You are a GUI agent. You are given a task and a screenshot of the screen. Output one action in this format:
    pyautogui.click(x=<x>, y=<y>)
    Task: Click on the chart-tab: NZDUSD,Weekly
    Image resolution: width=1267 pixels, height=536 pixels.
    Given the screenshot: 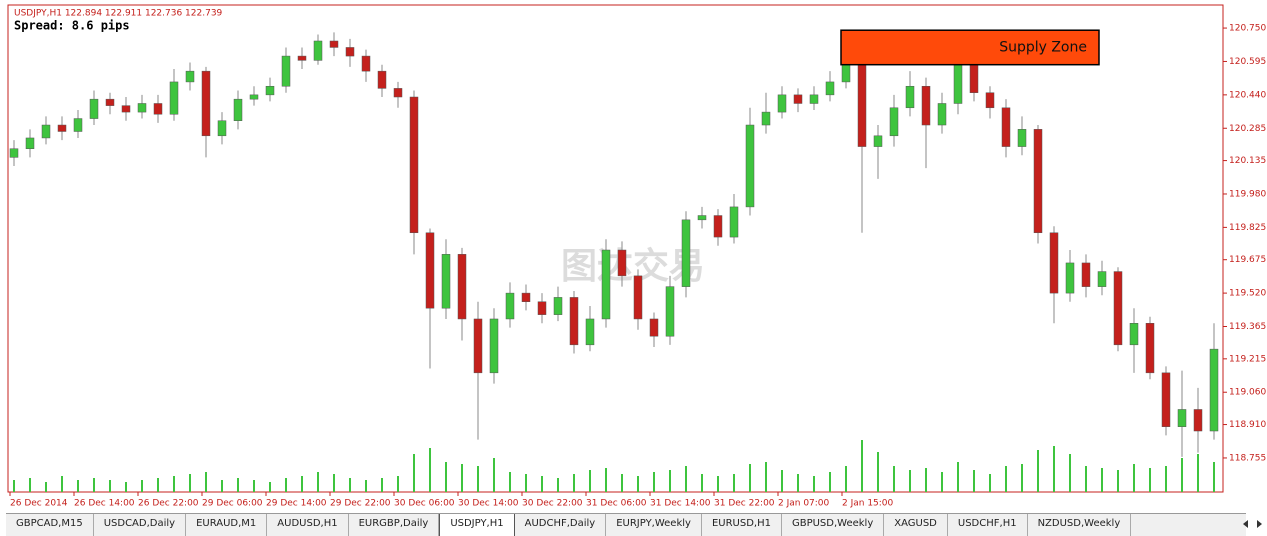 What is the action you would take?
    pyautogui.click(x=1080, y=525)
    